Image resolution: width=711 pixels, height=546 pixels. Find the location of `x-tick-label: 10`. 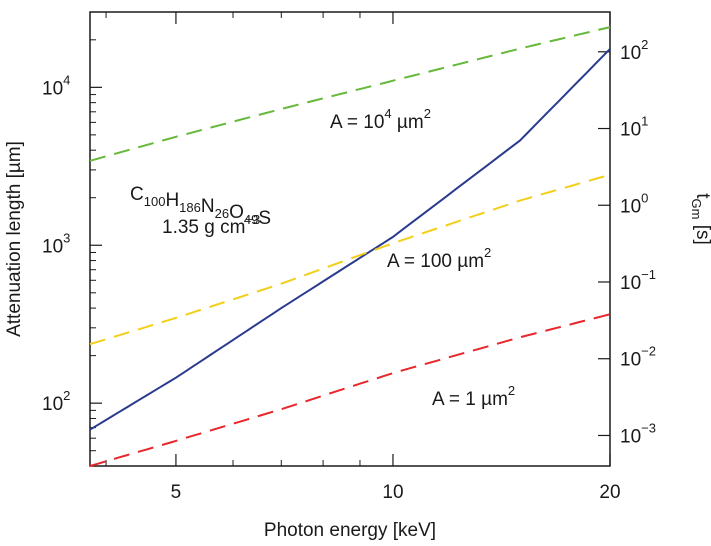

x-tick-label: 10 is located at coordinates (392, 492).